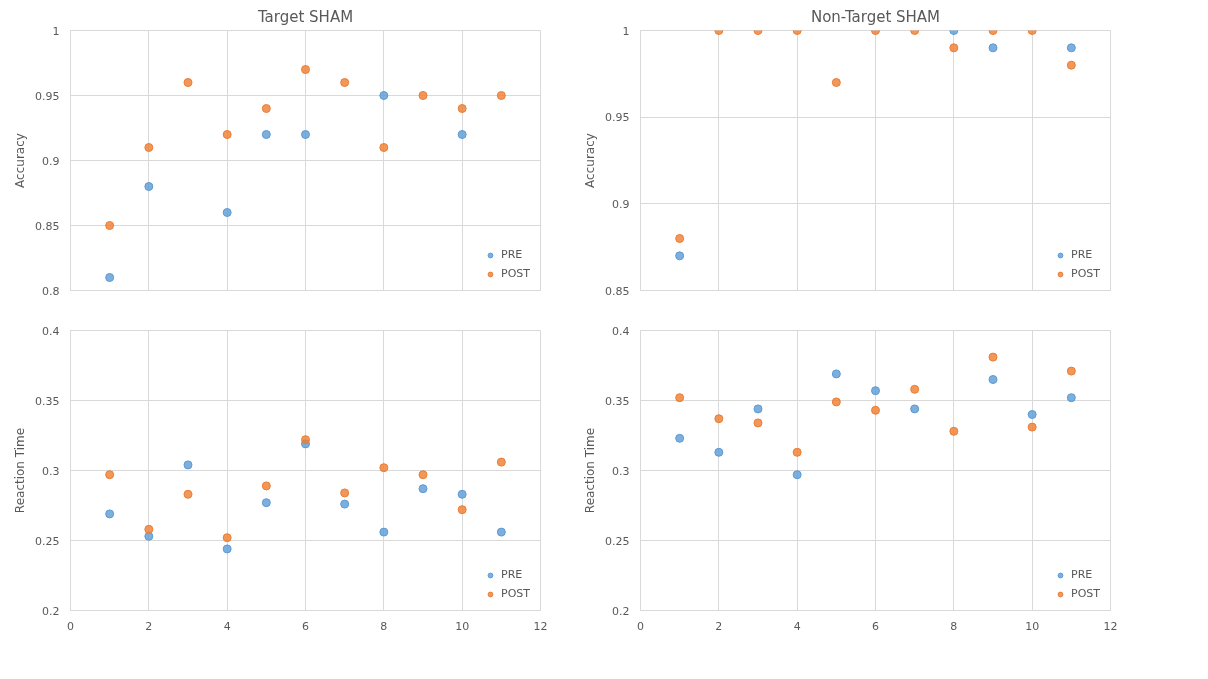  What do you see at coordinates (51, 291) in the screenshot?
I see `y-tick-label: 0.8` at bounding box center [51, 291].